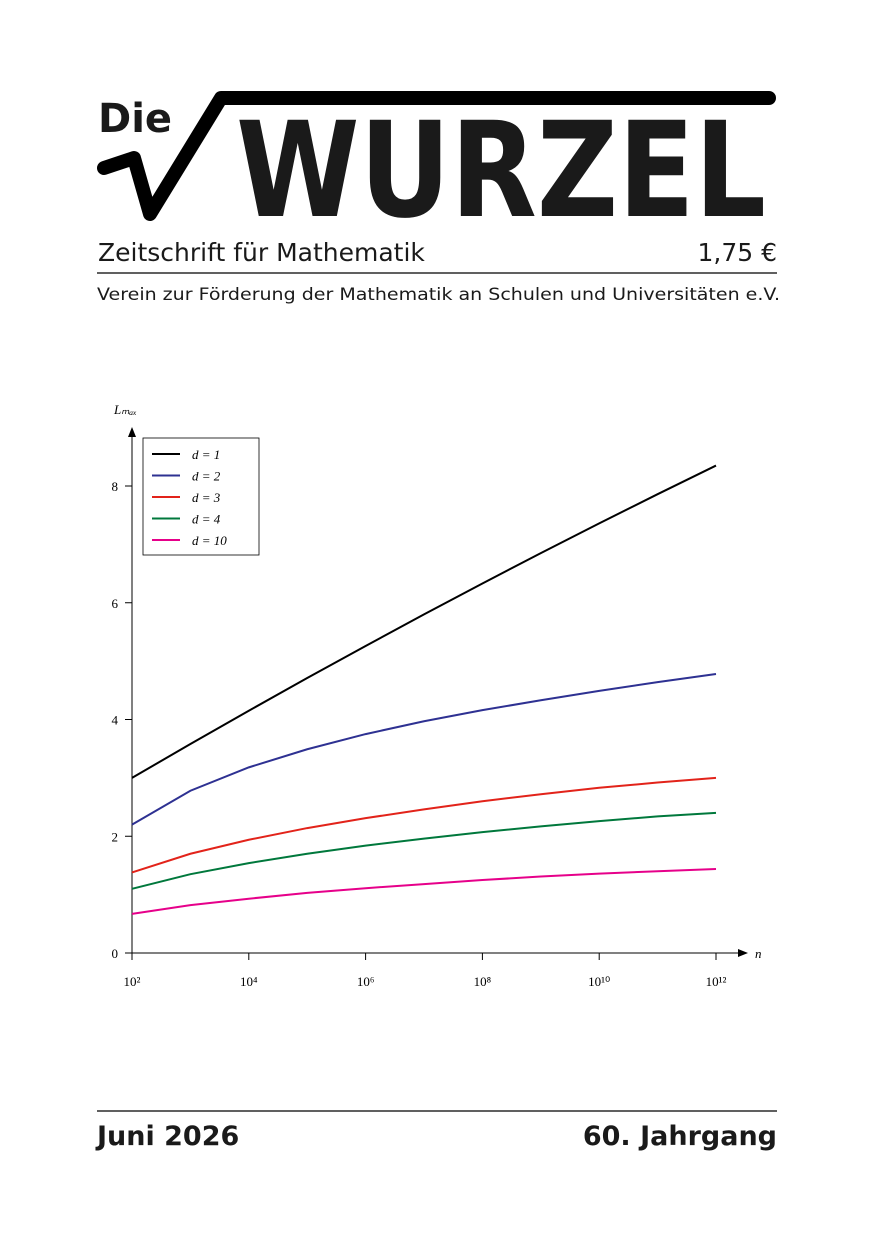 This screenshot has width=875, height=1241. What do you see at coordinates (132, 432) in the screenshot?
I see `y-arrow` at bounding box center [132, 432].